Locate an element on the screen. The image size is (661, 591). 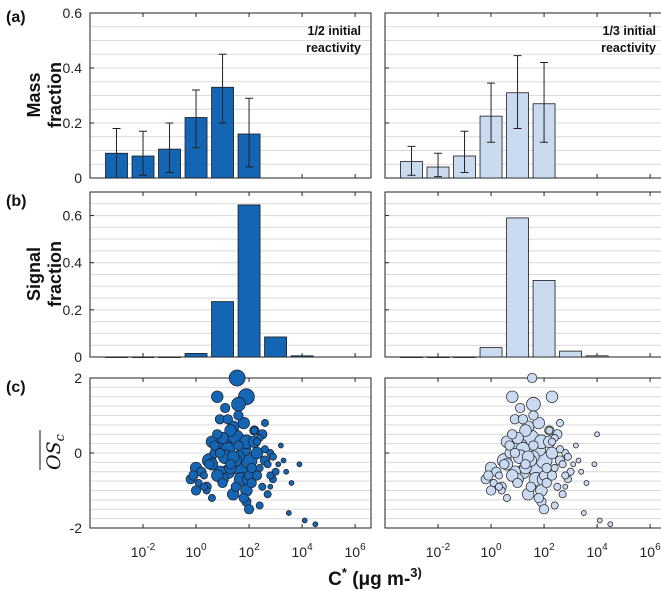
x-axis-label: C* (μg m-3) is located at coordinates (375, 577).